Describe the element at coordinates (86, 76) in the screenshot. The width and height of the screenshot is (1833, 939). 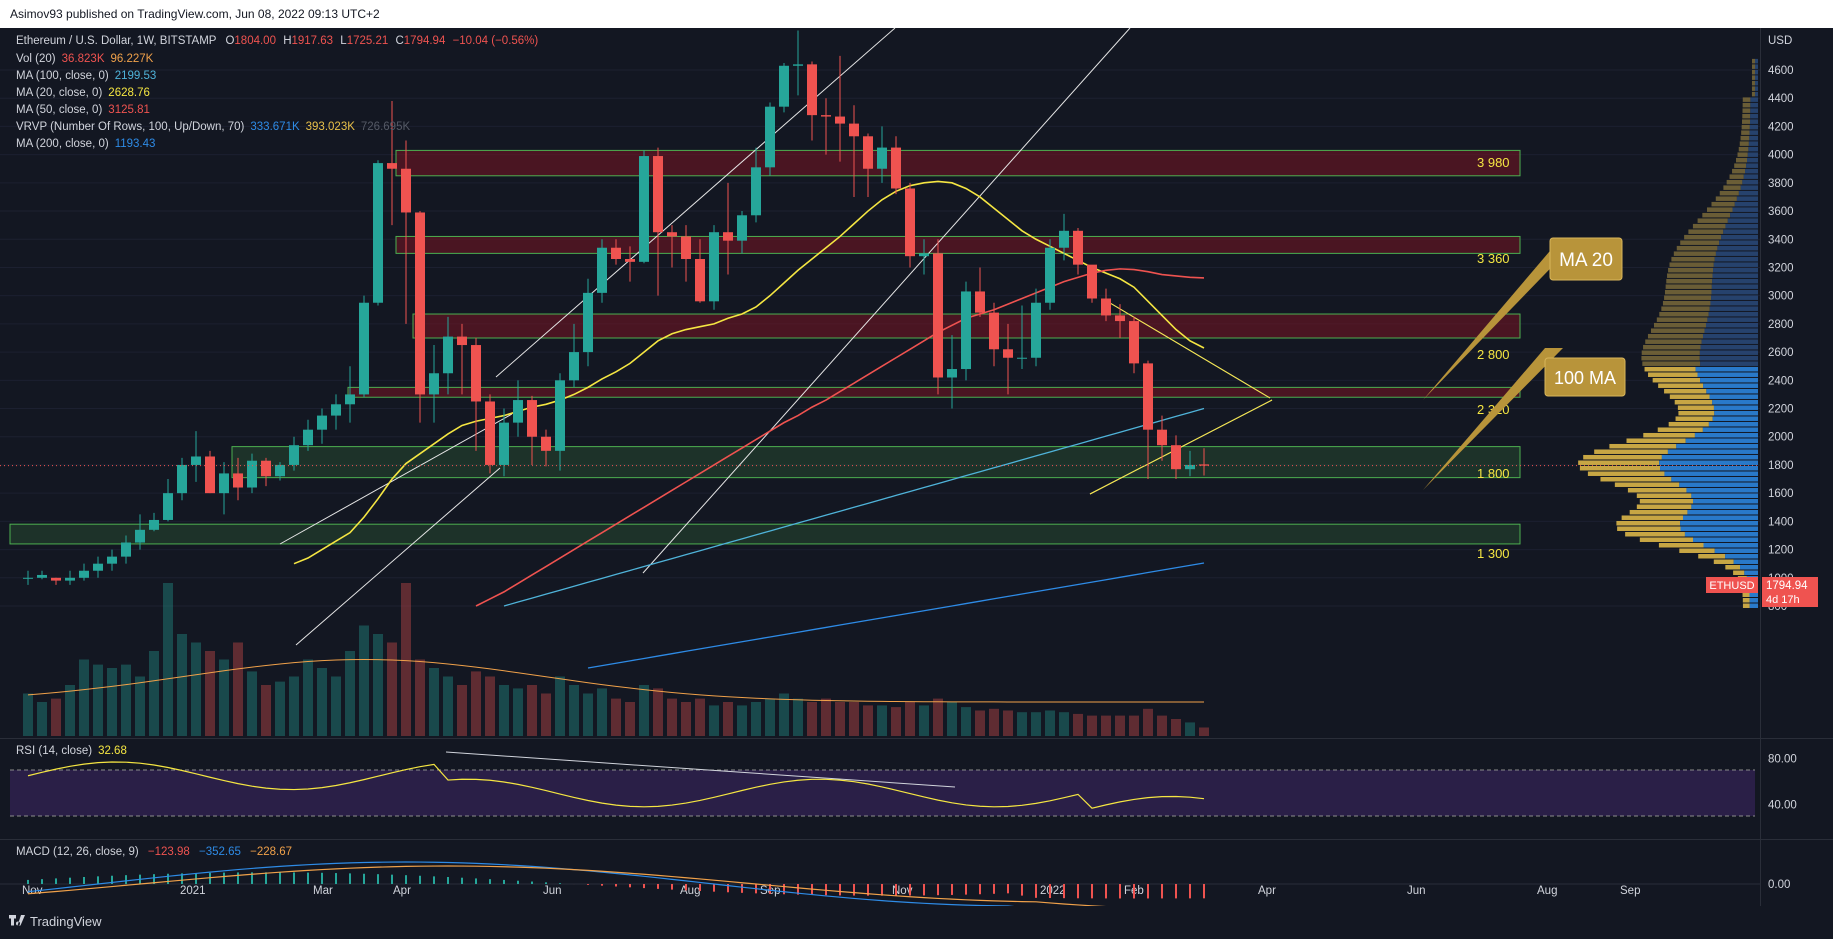
I see `indicator-legend-row: MA (100, close, 0) 2199.53` at that location.